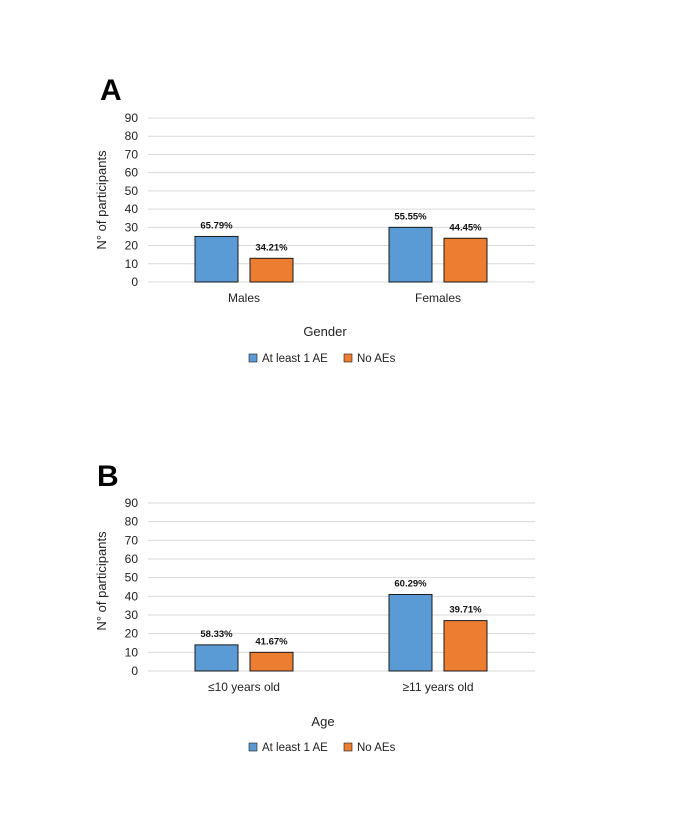 This screenshot has width=685, height=819. I want to click on data-label: 39.71%, so click(465, 610).